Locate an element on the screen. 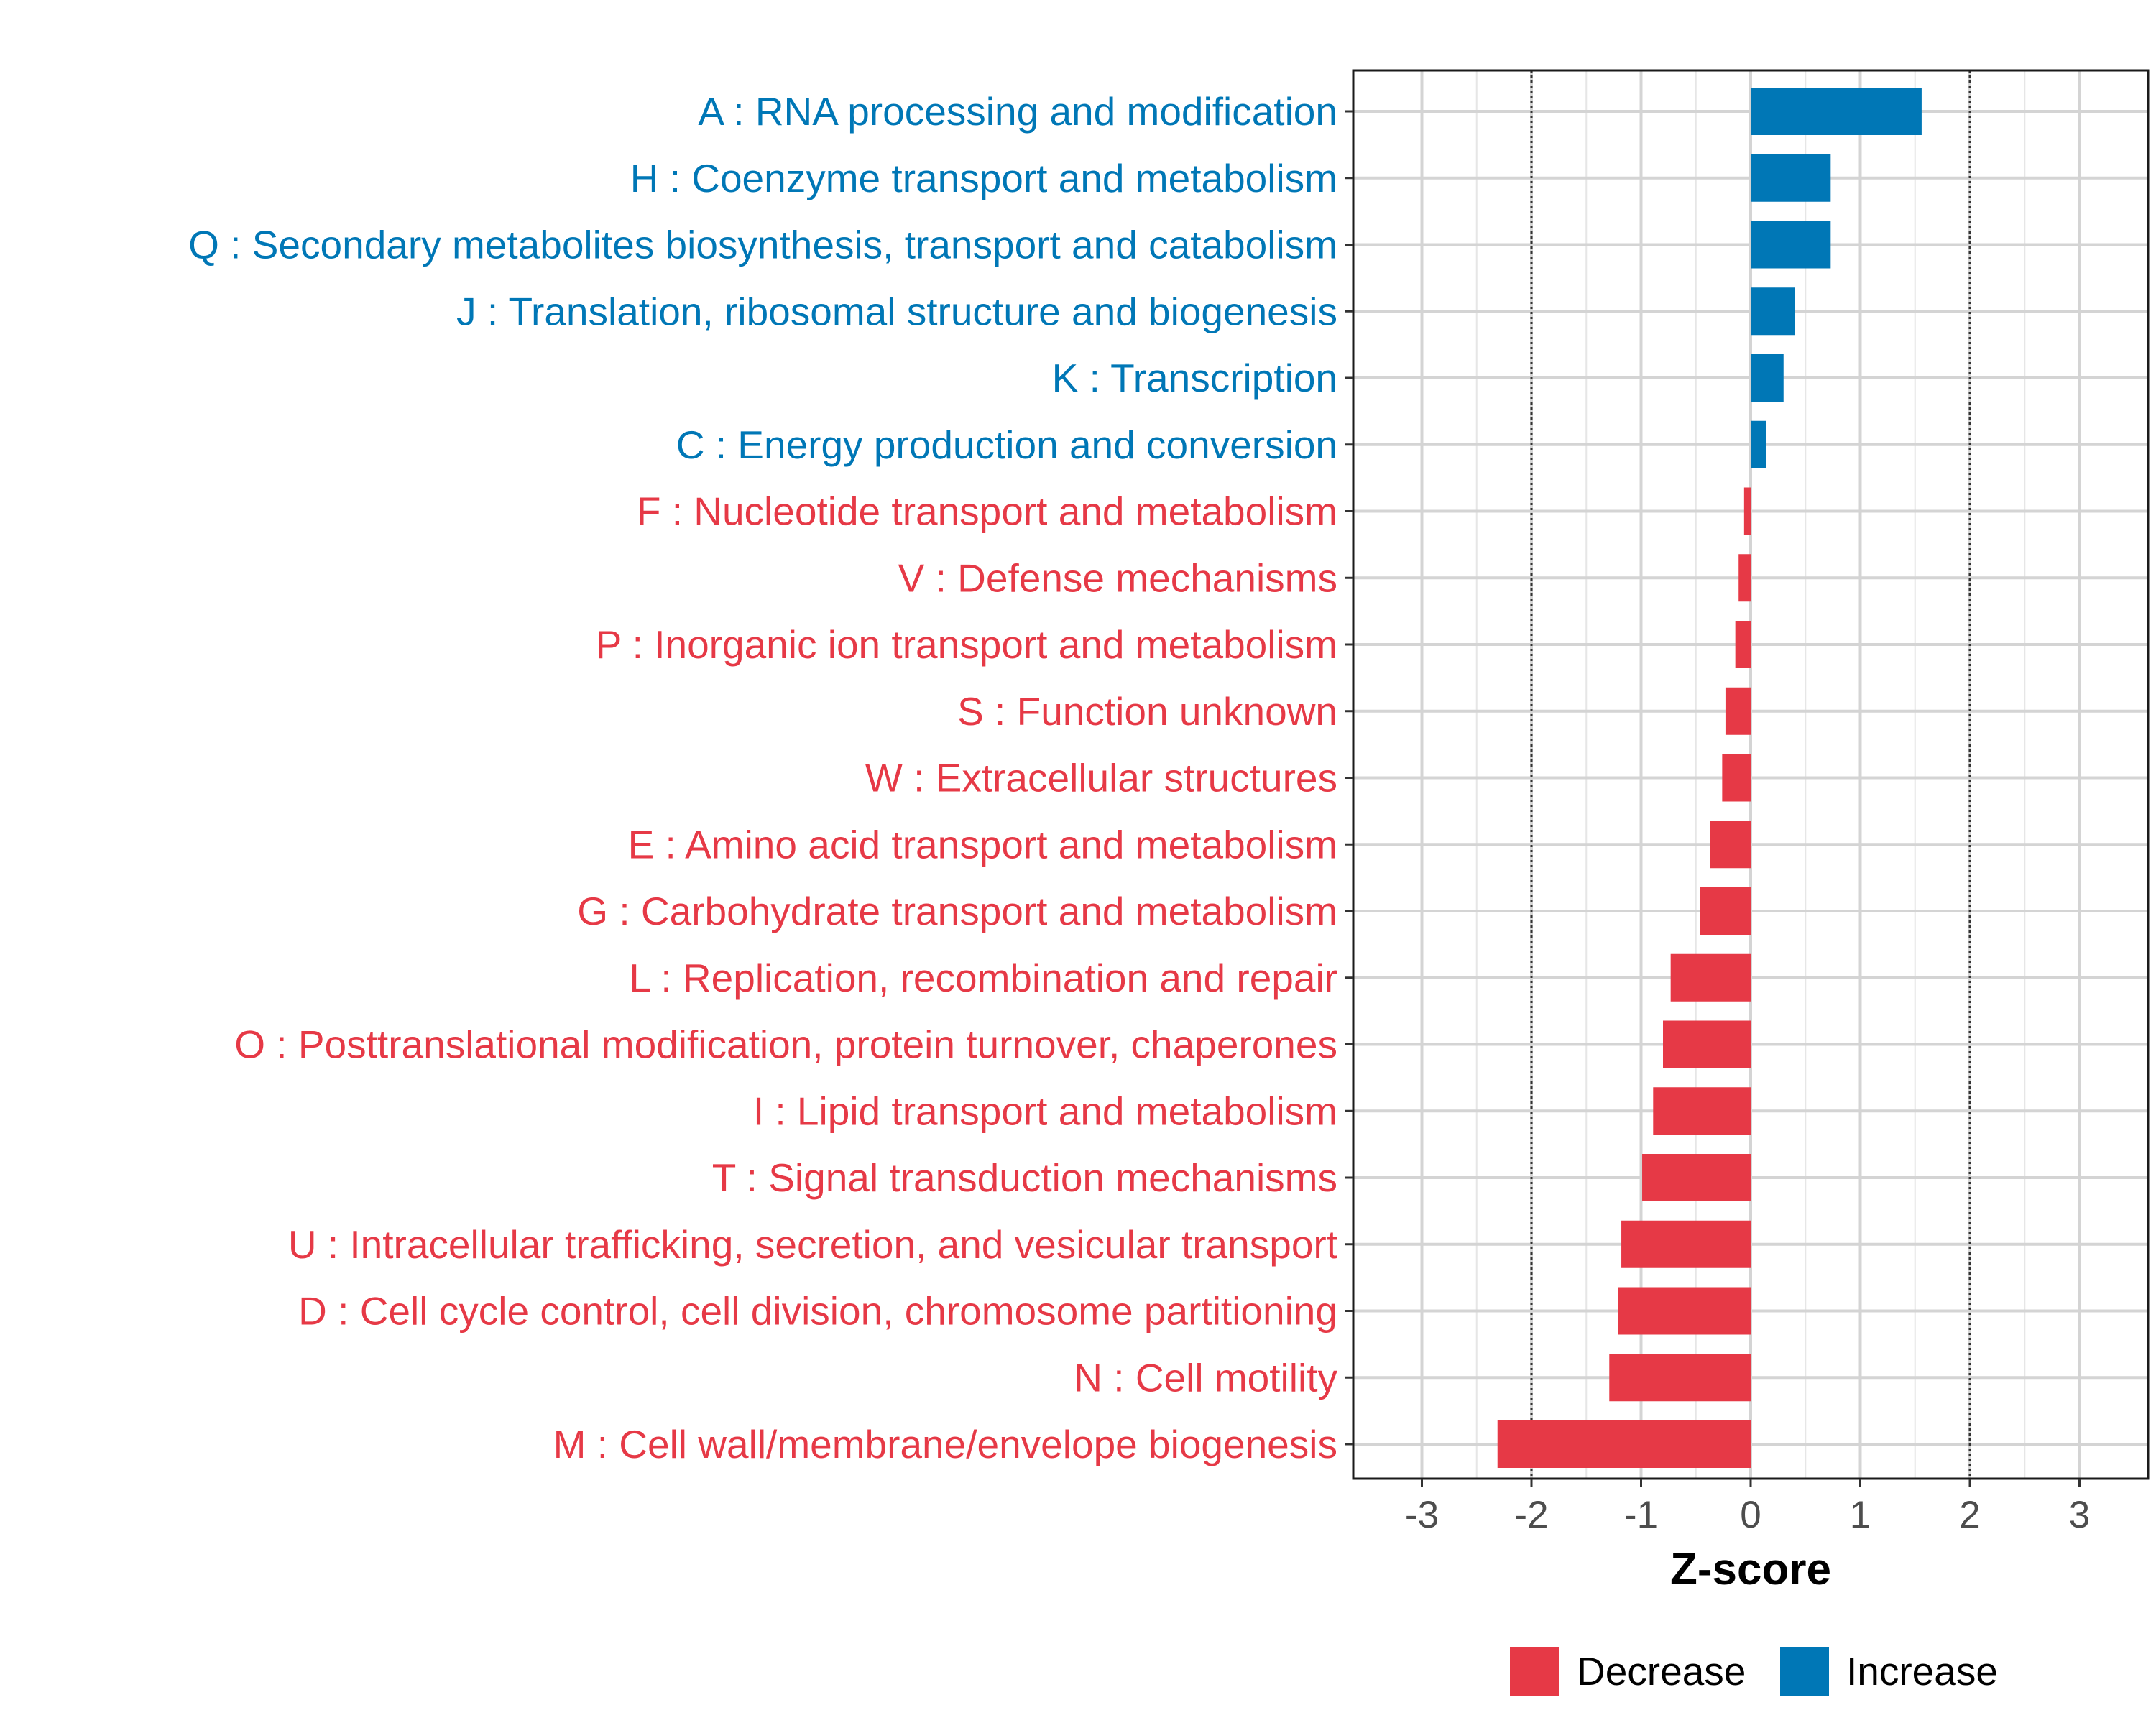 This screenshot has width=2156, height=1728. x-tick-label: -1 is located at coordinates (1641, 1515).